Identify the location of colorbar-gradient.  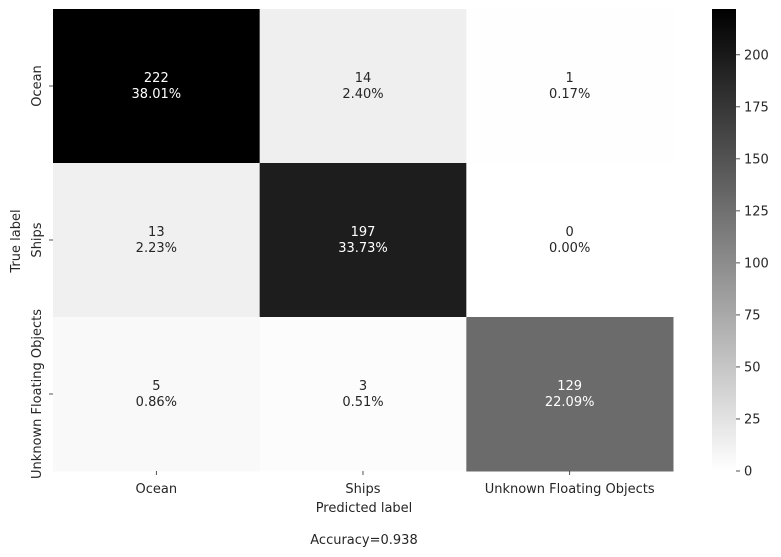
(724, 240).